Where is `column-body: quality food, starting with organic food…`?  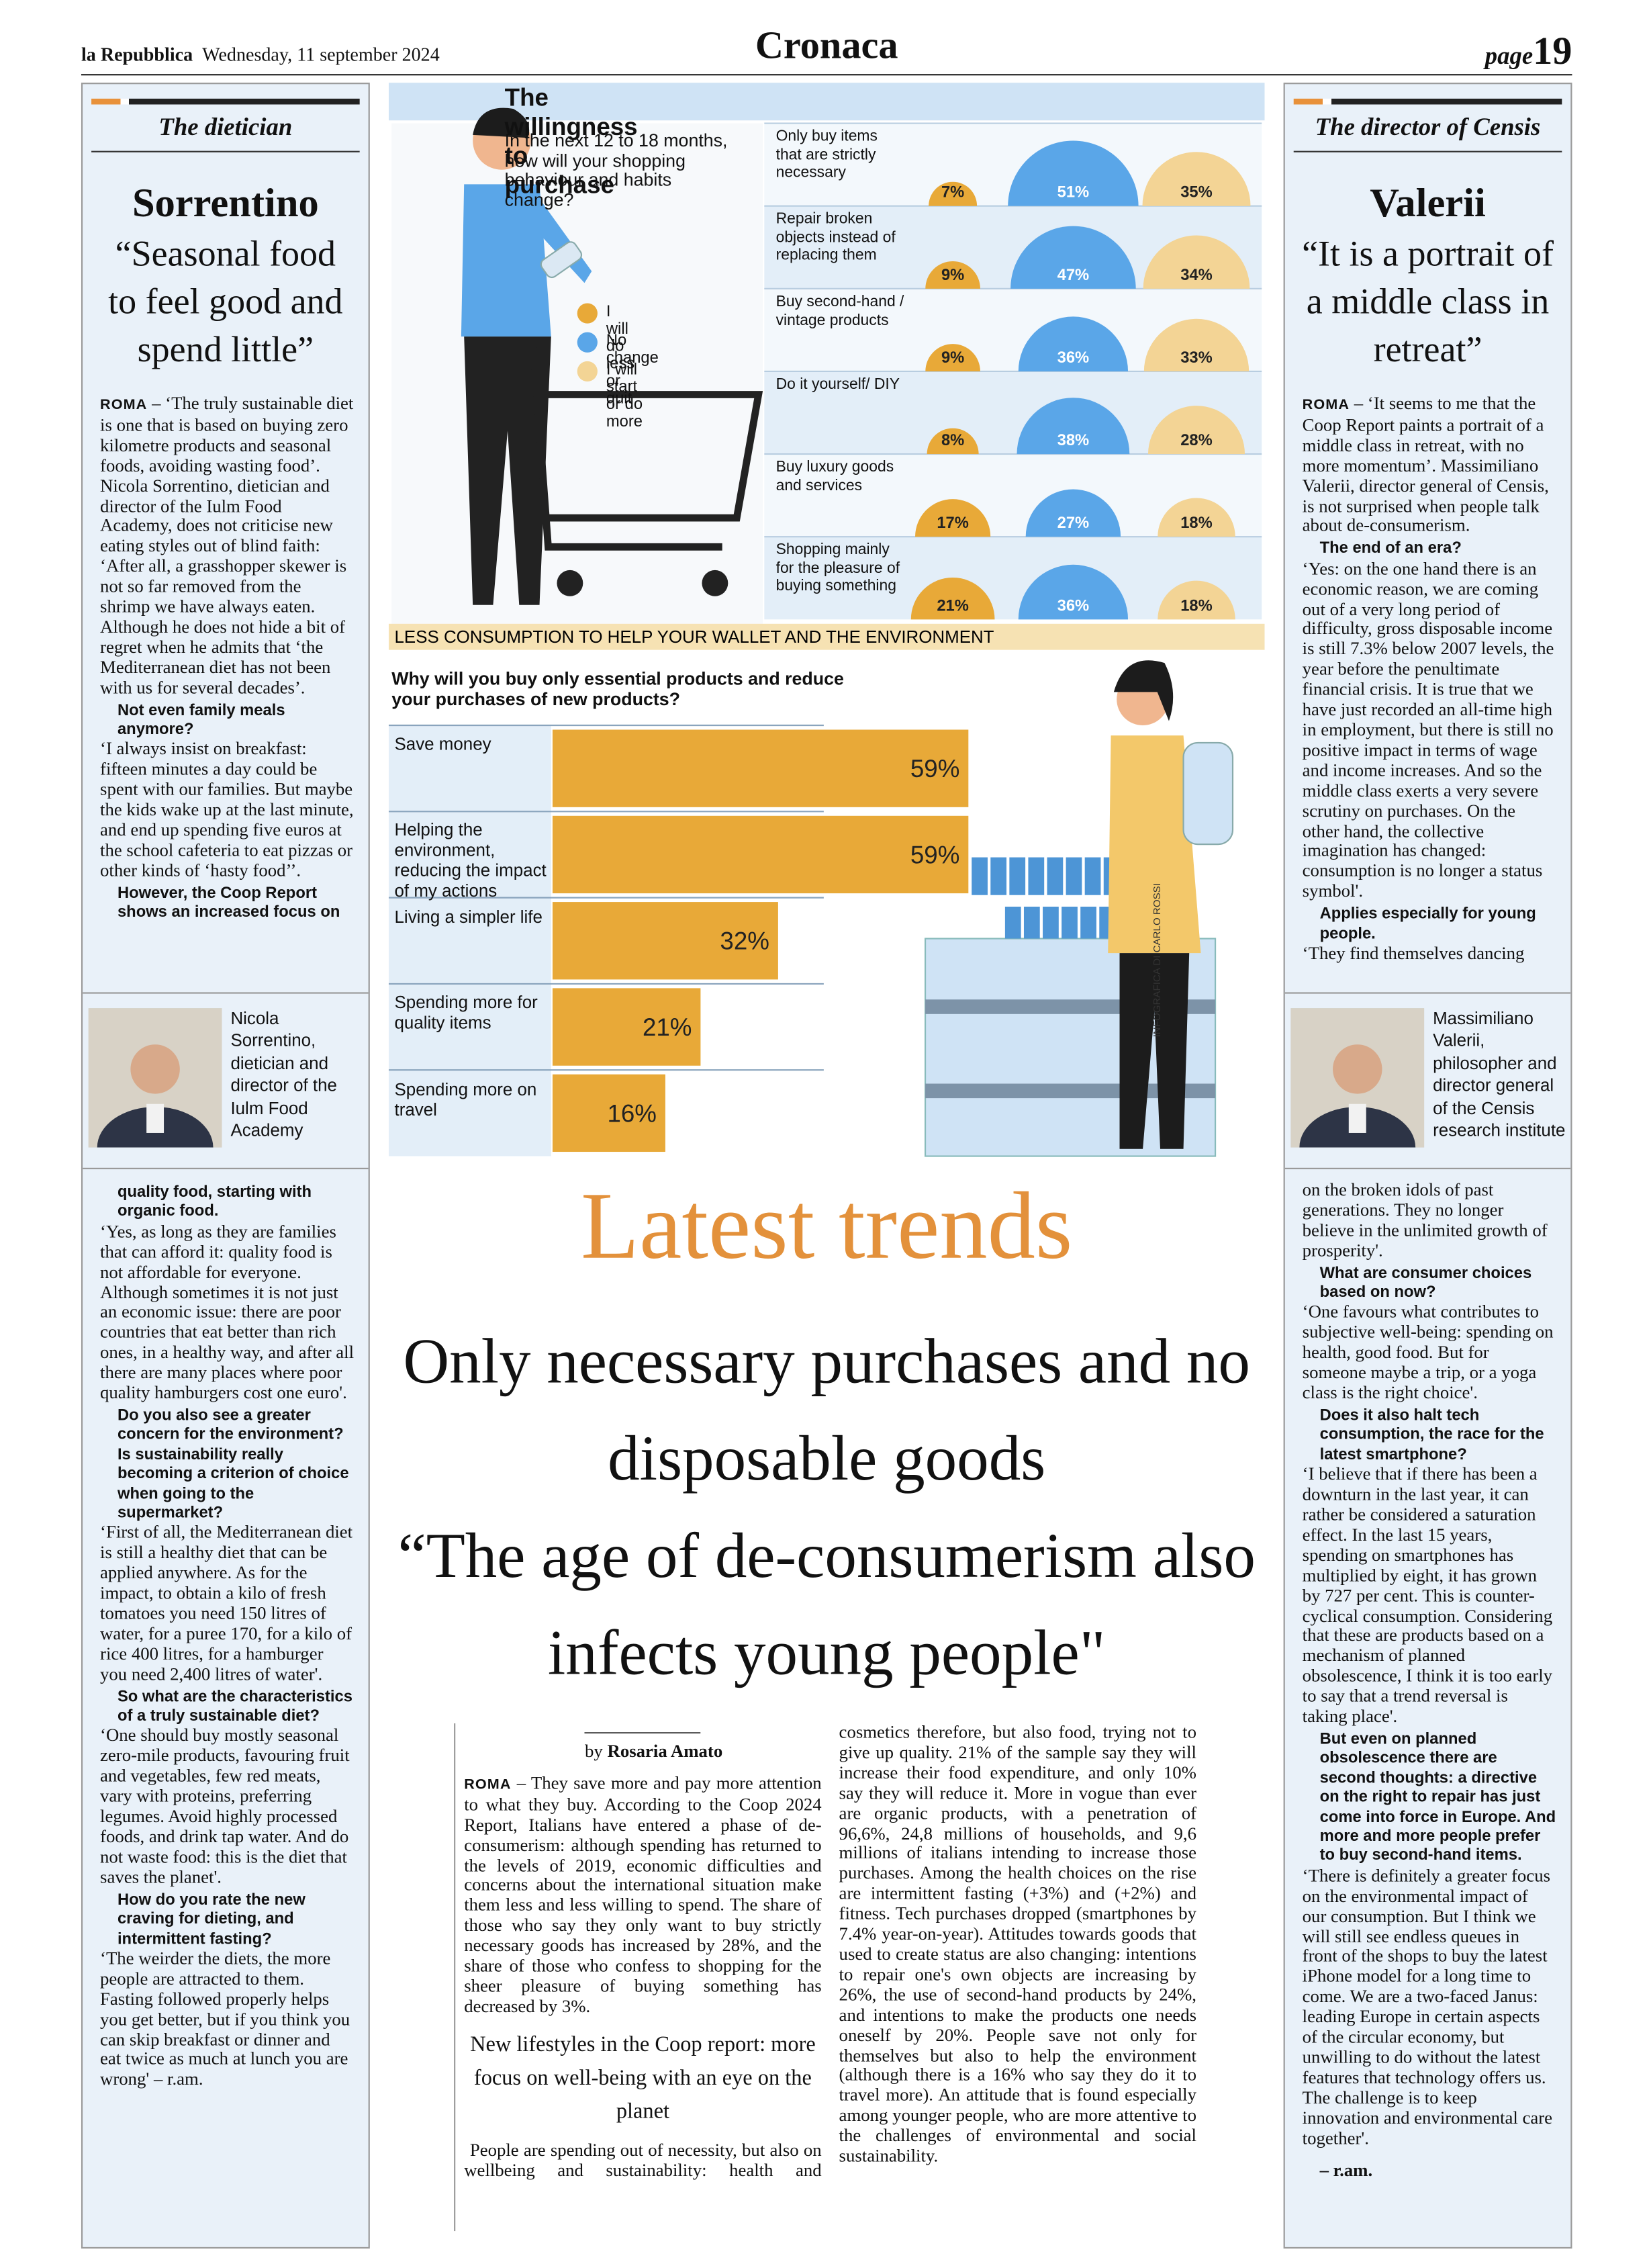
column-body: quality food, starting with organic food… is located at coordinates (226, 1711).